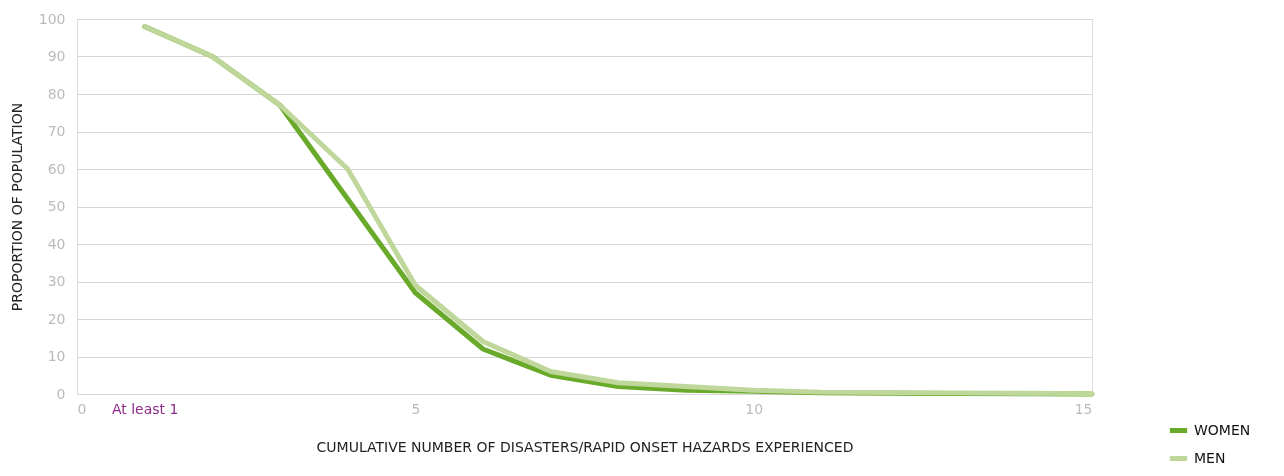 The height and width of the screenshot is (476, 1284). I want to click on y-axis-title: PROPORTION OF POPULATION, so click(16, 207).